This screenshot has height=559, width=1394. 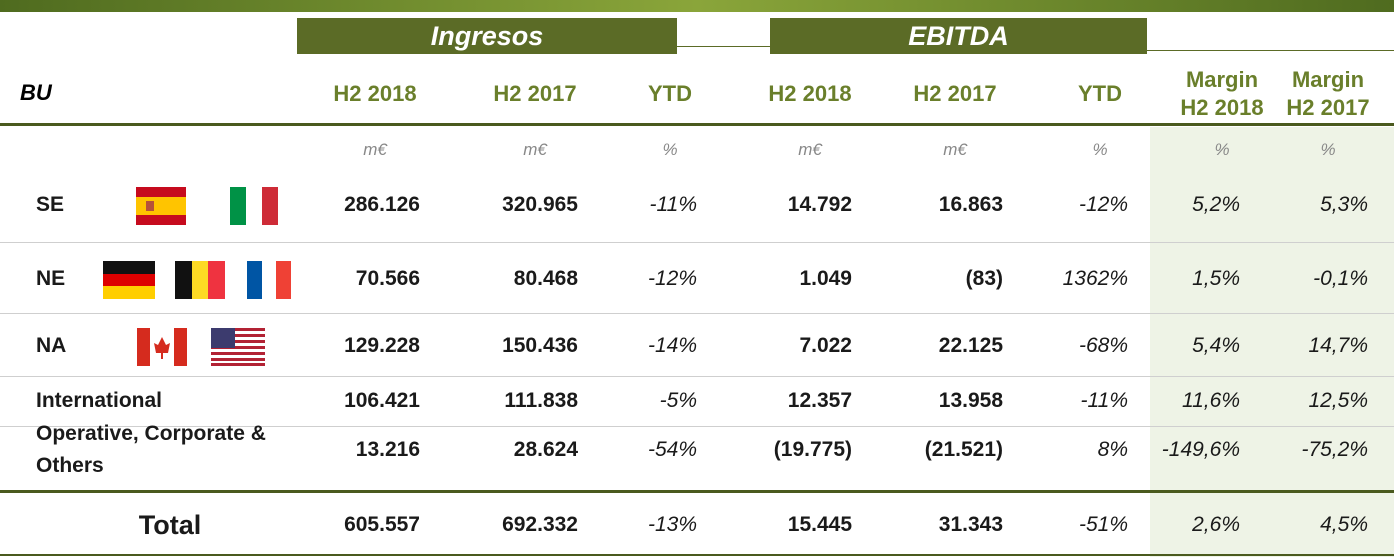 What do you see at coordinates (970, 204) in the screenshot?
I see `table-cell: 16.863` at bounding box center [970, 204].